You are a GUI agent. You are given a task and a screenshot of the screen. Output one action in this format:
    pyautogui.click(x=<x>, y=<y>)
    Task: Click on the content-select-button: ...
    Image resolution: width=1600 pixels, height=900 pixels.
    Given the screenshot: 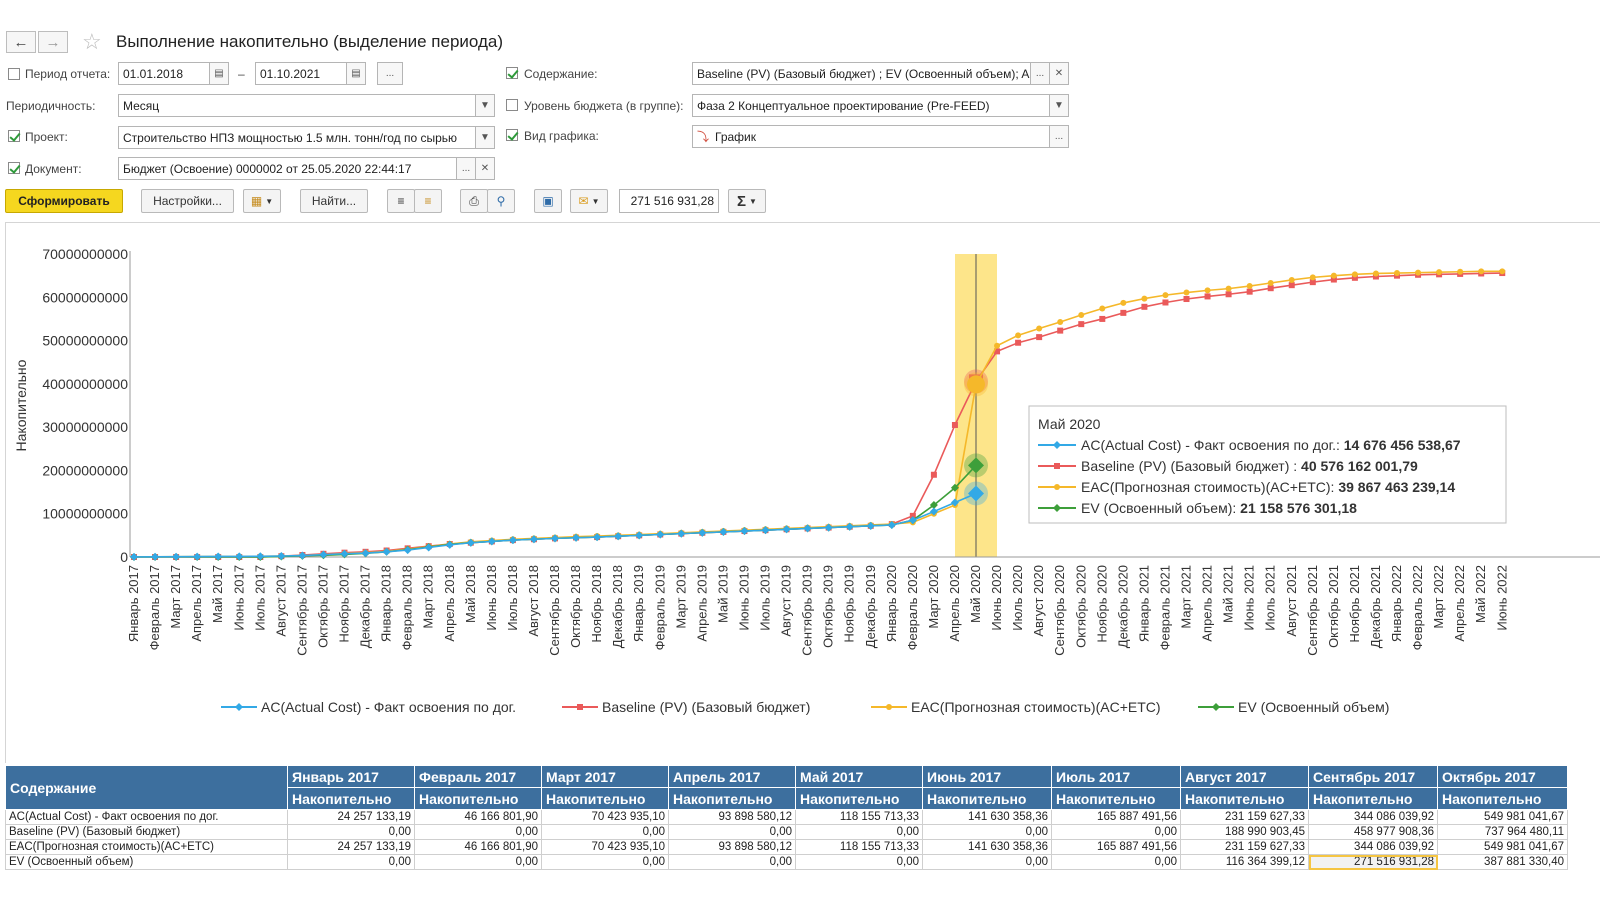 What is the action you would take?
    pyautogui.click(x=1040, y=73)
    